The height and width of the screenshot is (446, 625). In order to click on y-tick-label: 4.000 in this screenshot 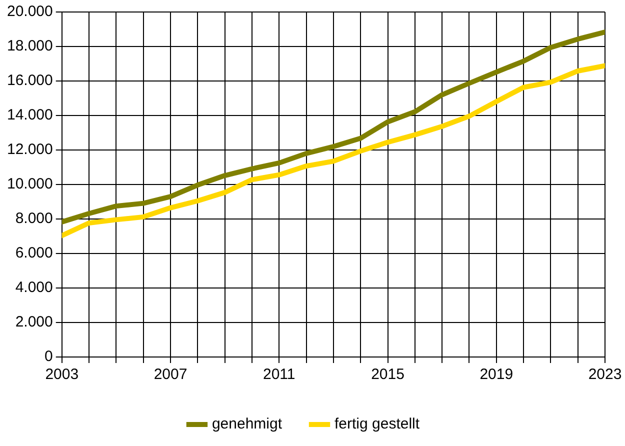, I will do `click(34, 287)`.